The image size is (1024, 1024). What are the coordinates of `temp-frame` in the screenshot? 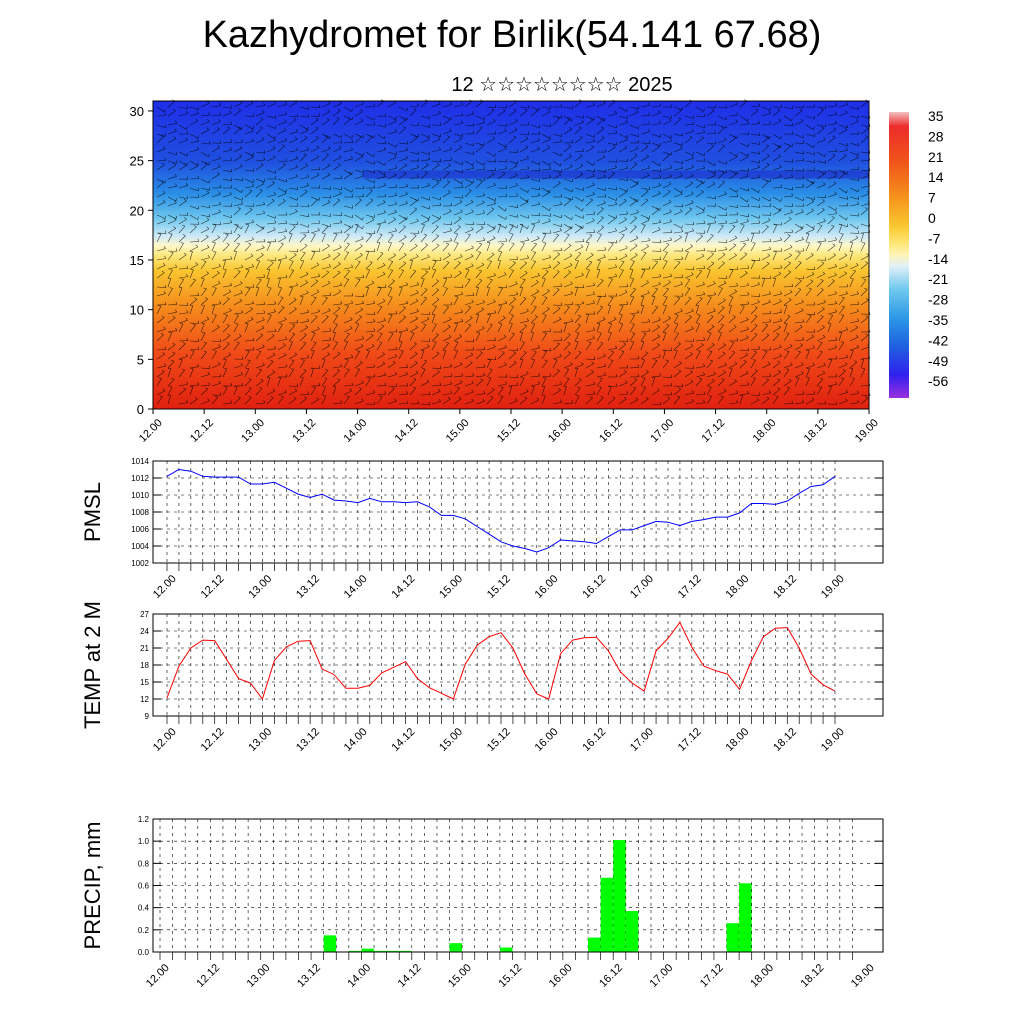 It's located at (518, 665).